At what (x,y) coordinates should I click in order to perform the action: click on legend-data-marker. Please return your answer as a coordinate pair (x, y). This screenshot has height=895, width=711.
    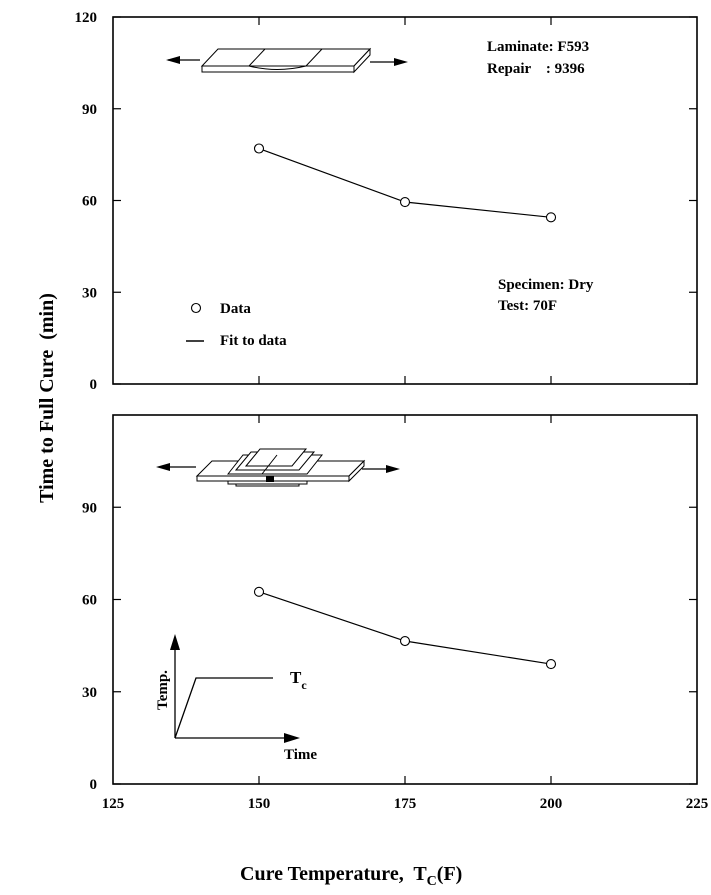
    Looking at the image, I should click on (196, 308).